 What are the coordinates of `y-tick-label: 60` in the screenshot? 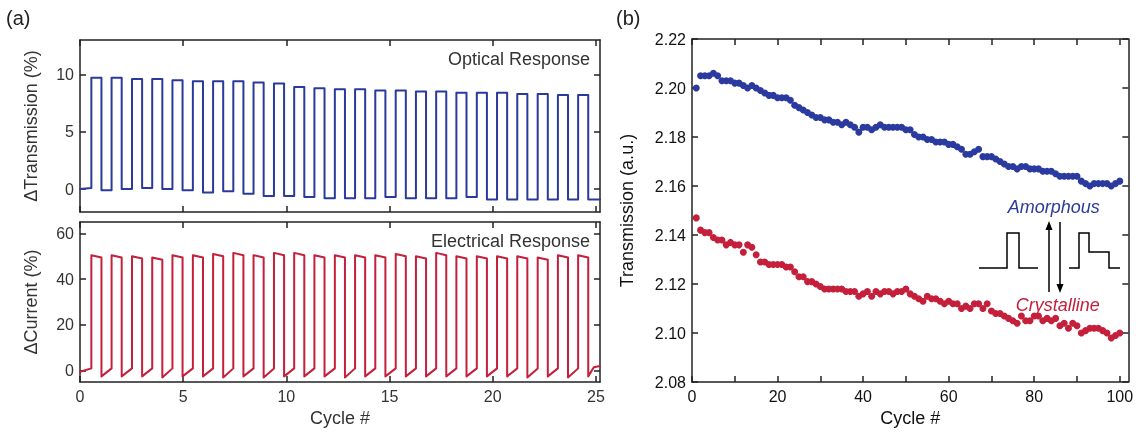 It's located at (65, 233).